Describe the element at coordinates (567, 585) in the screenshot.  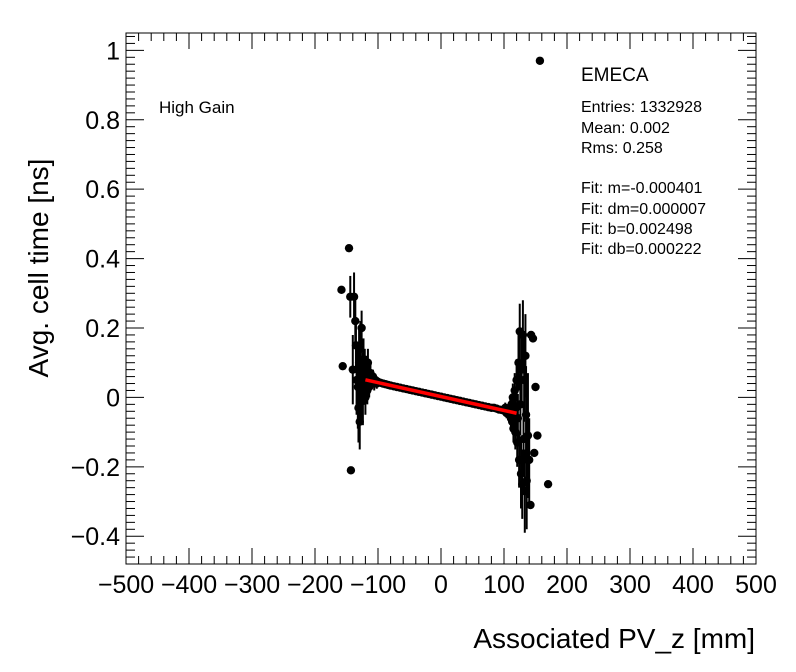
I see `x-tick-label: 200` at that location.